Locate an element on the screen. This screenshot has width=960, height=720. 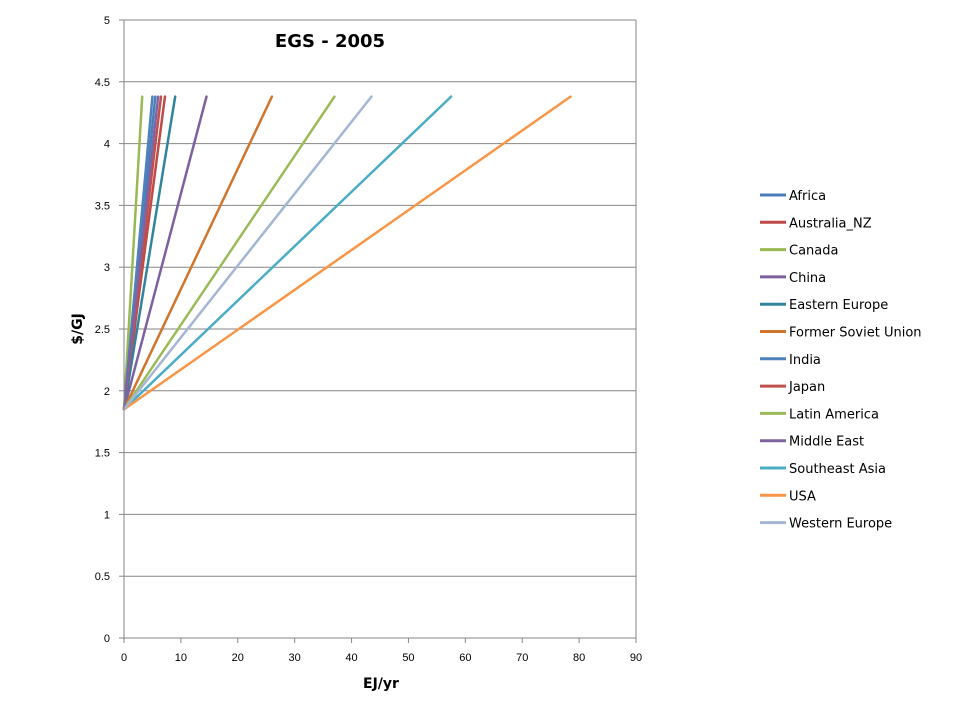
legend-label-india: India is located at coordinates (805, 360).